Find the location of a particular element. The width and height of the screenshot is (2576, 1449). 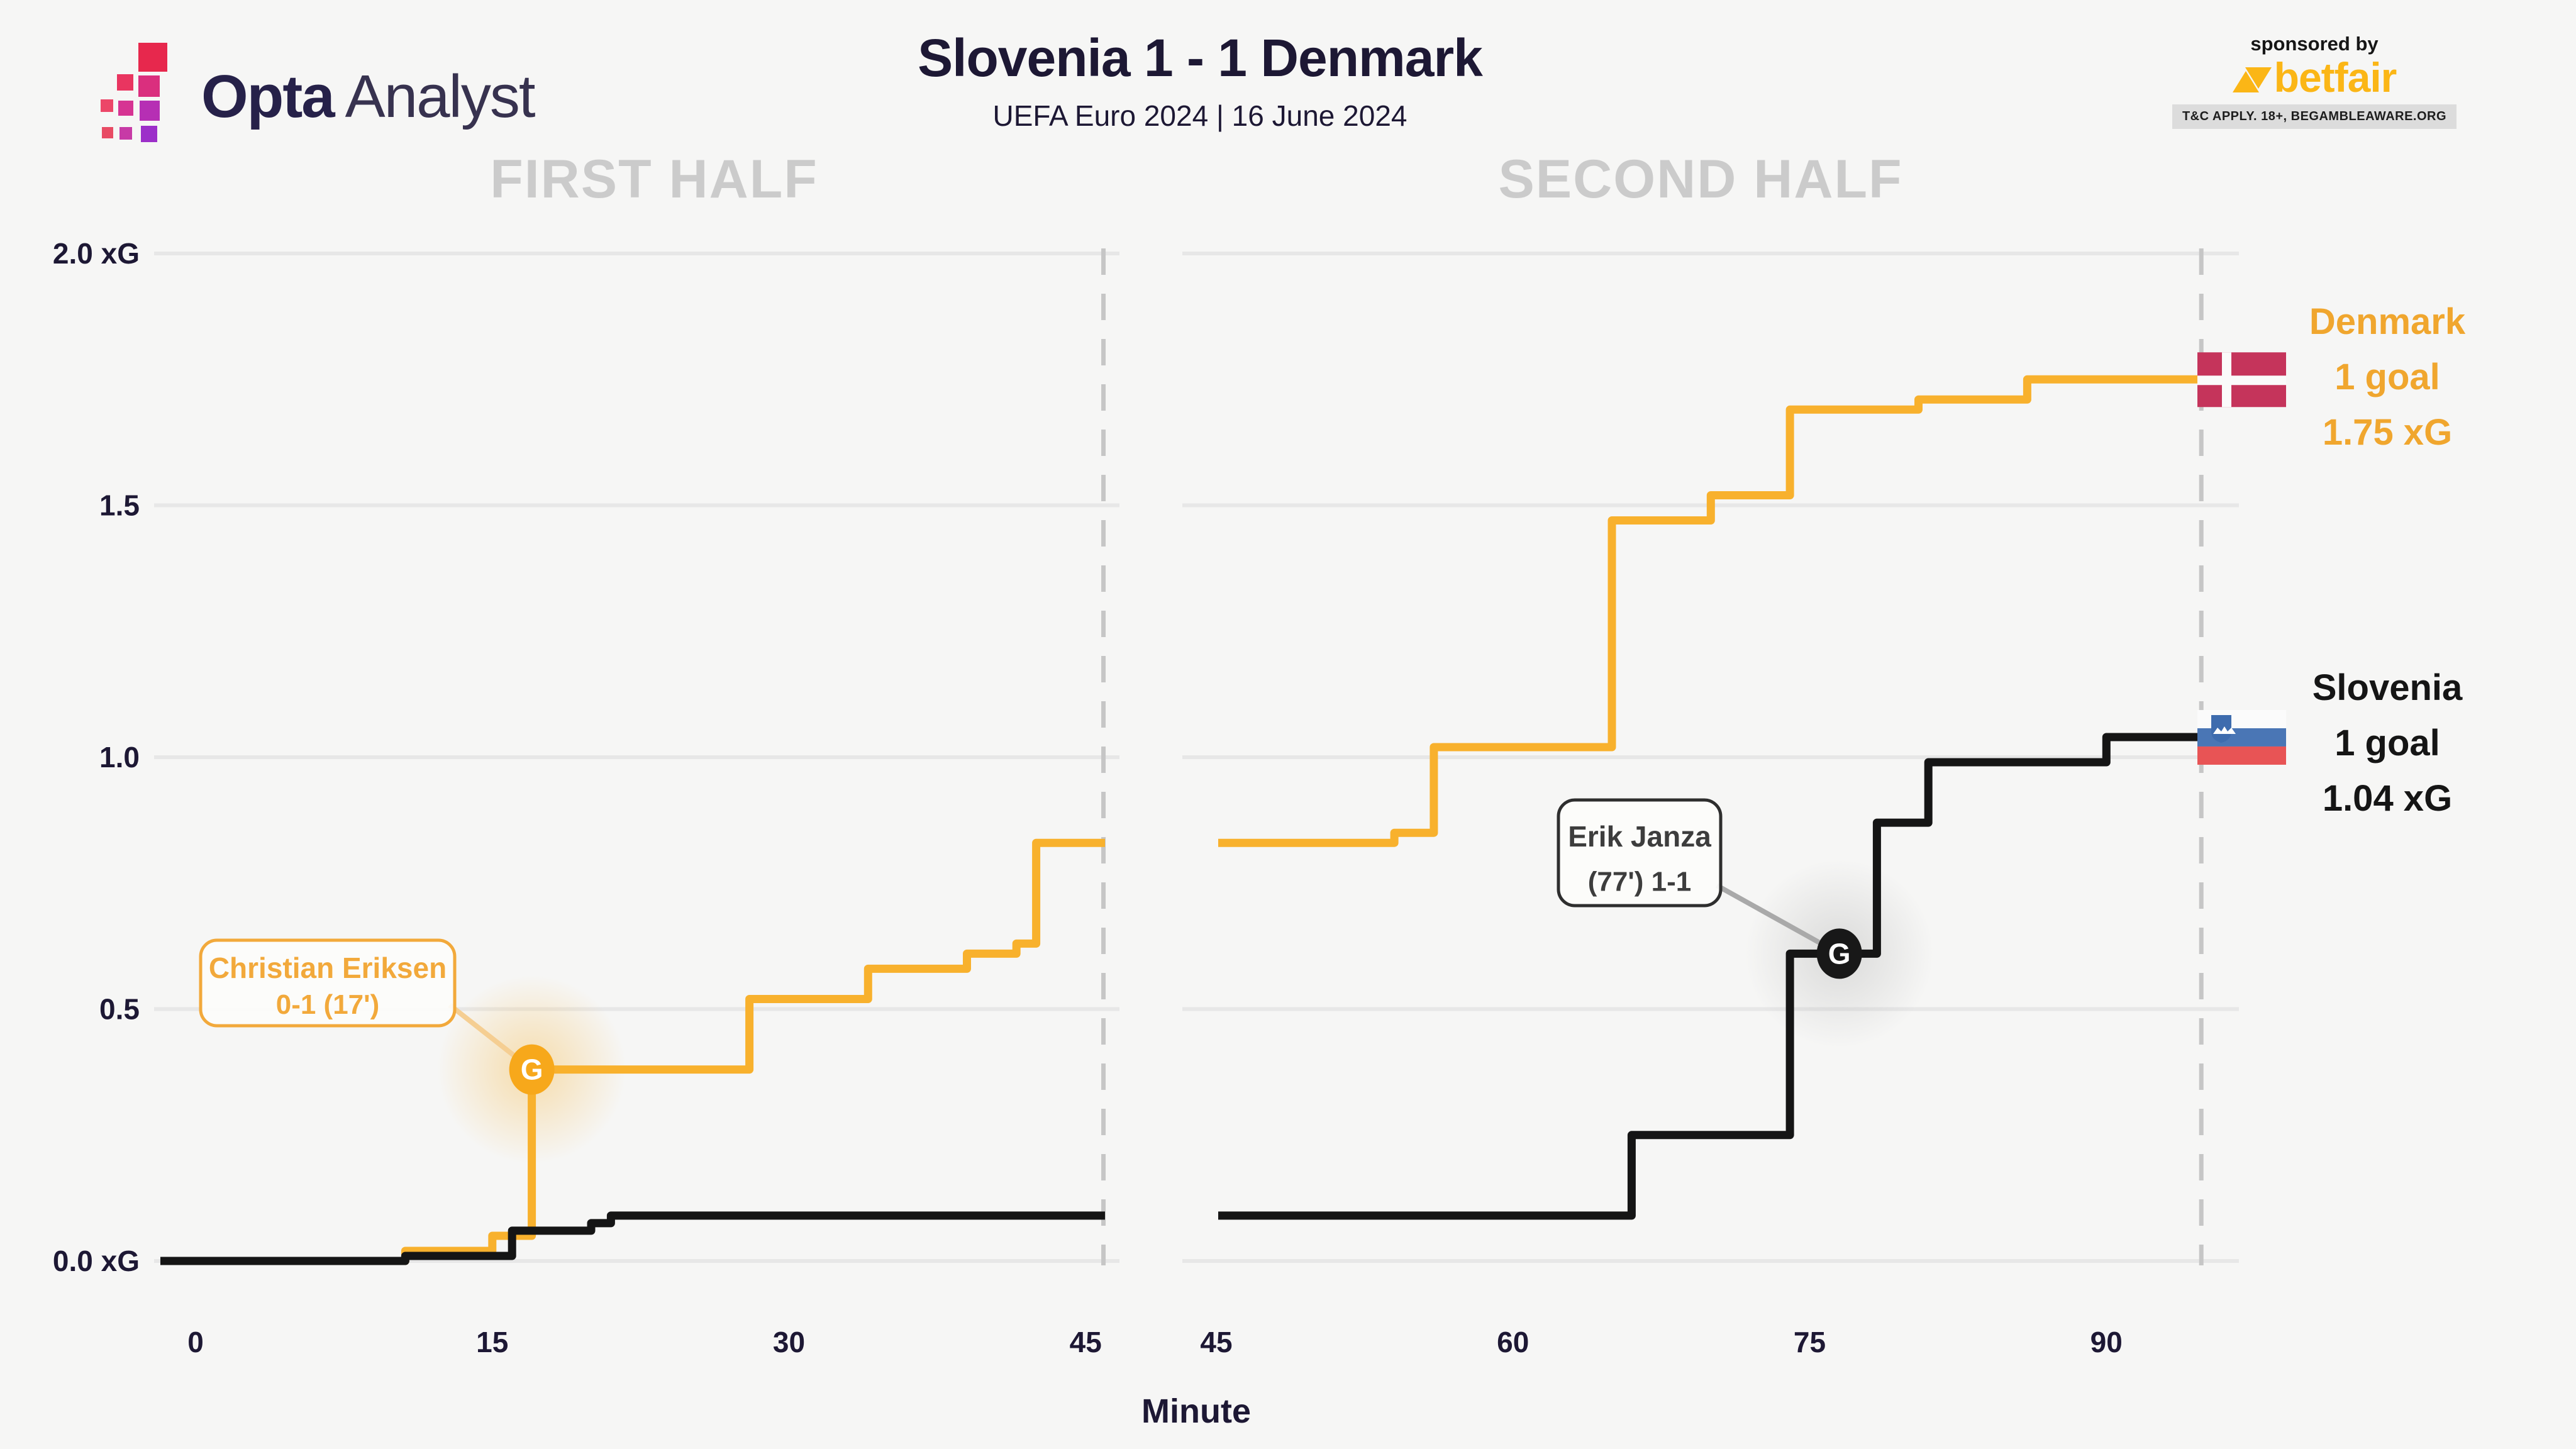

sponsor-terms: T&C APPLY. 18+, BEGAMBLEAWARE.ORG is located at coordinates (2314, 116).